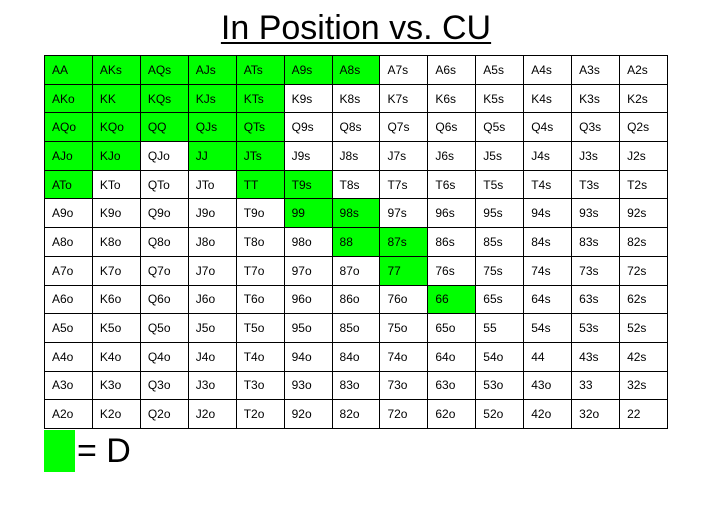  What do you see at coordinates (164, 99) in the screenshot?
I see `hand-cell: KQs` at bounding box center [164, 99].